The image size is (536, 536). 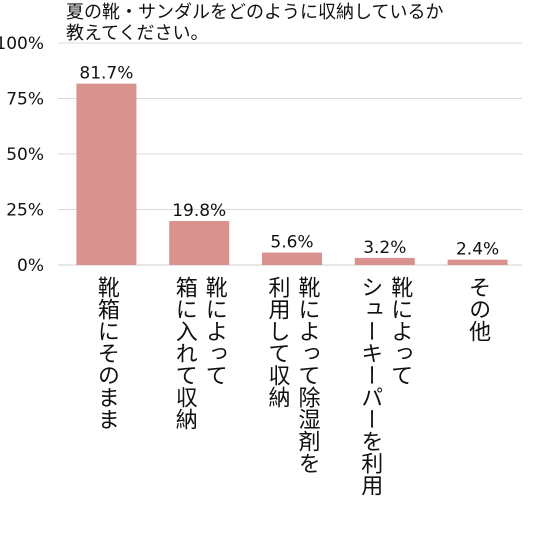 I want to click on y-tick-label: 0%, so click(x=30, y=266).